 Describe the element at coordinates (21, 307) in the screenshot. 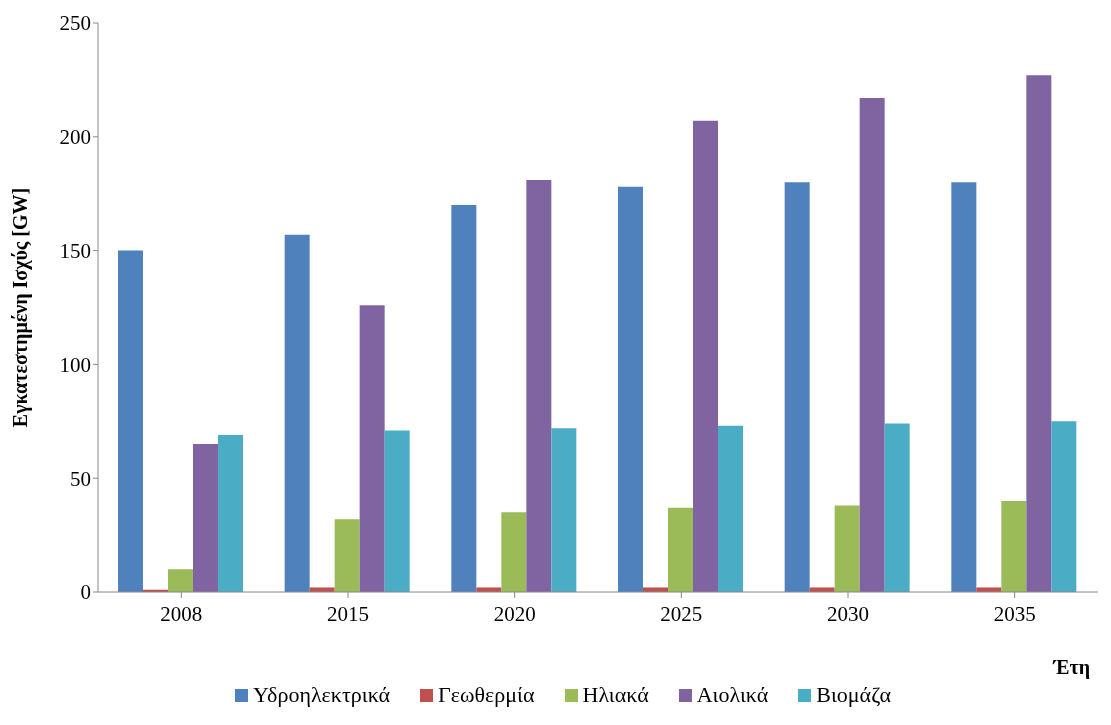

I see `y-axis-title: Εγκατεστημένη Ισχύς [GW]` at that location.